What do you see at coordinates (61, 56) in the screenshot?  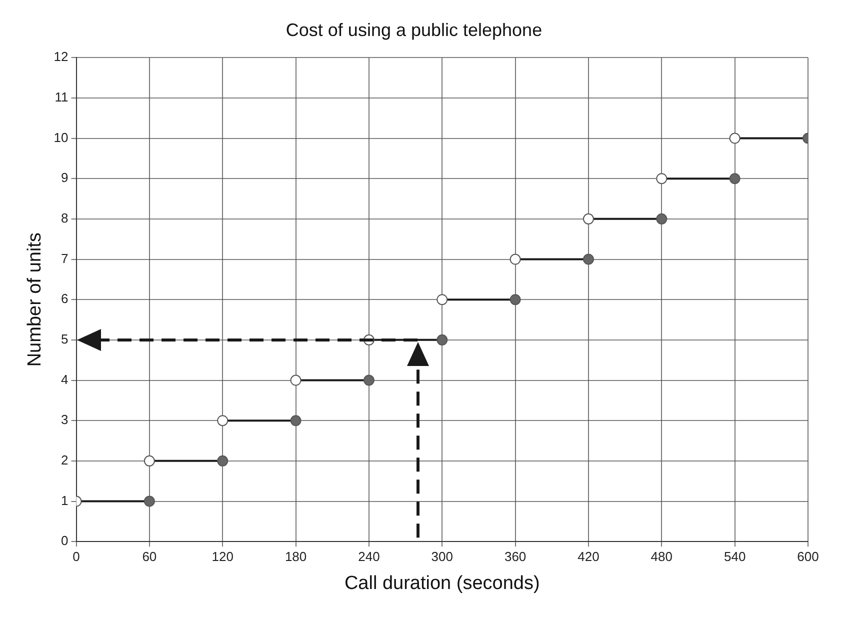 I see `y-tick-label: 12` at bounding box center [61, 56].